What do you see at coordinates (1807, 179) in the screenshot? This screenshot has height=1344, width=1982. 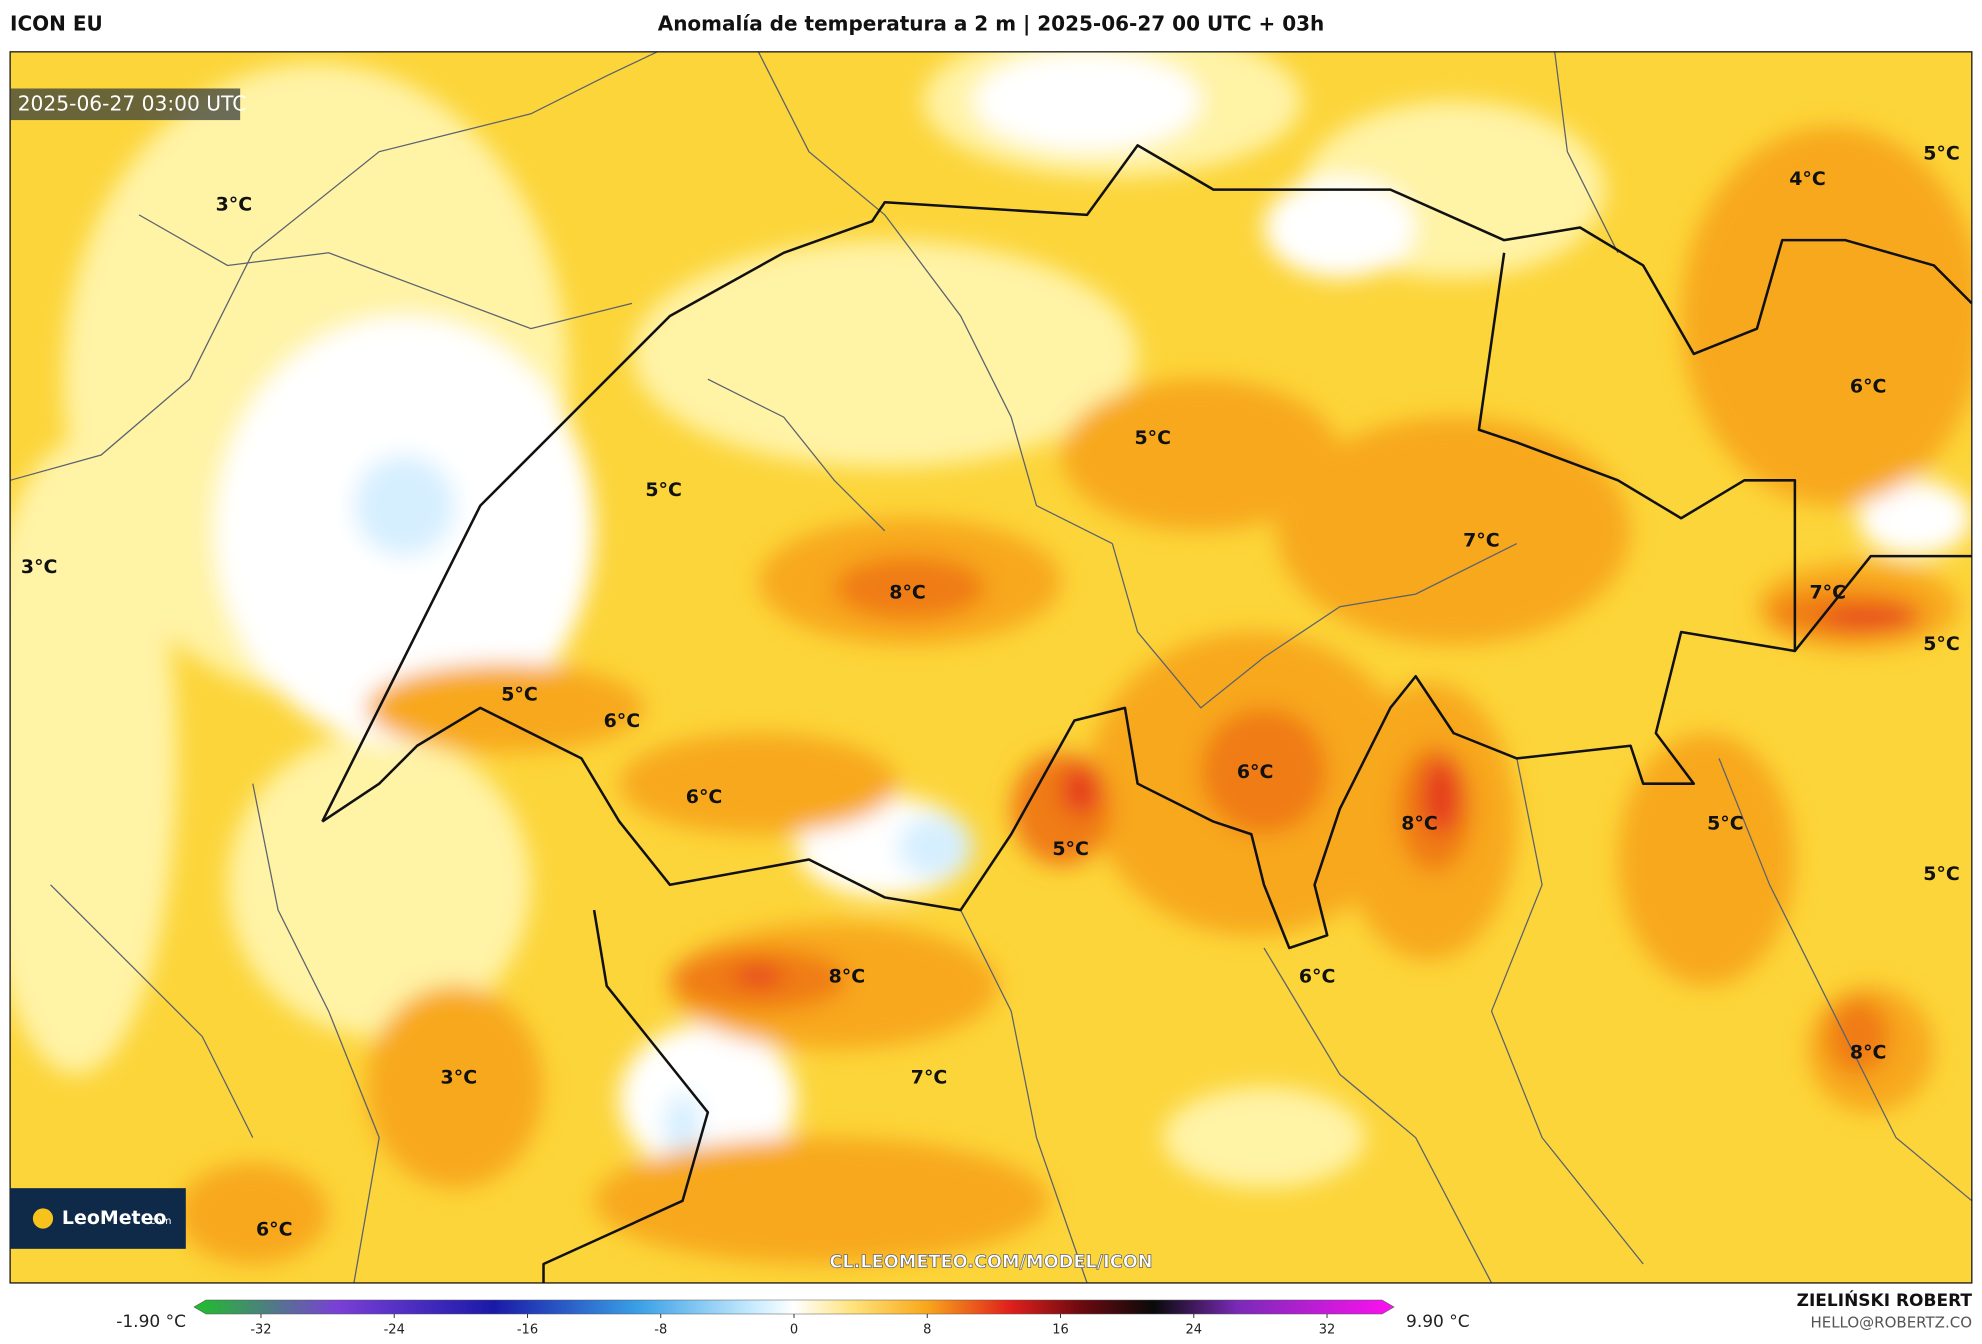 I see `temperature-label: 4°C` at bounding box center [1807, 179].